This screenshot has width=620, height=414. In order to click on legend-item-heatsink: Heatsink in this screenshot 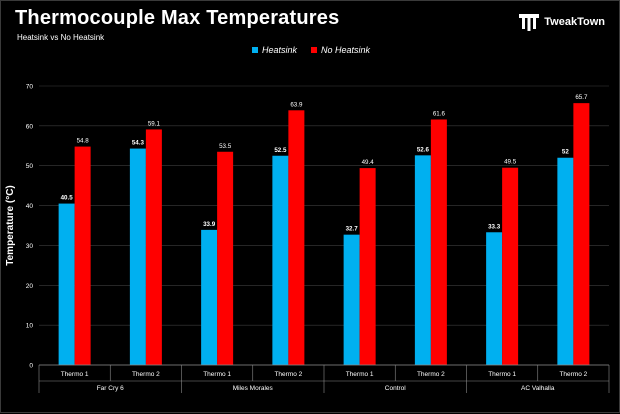, I will do `click(274, 50)`.